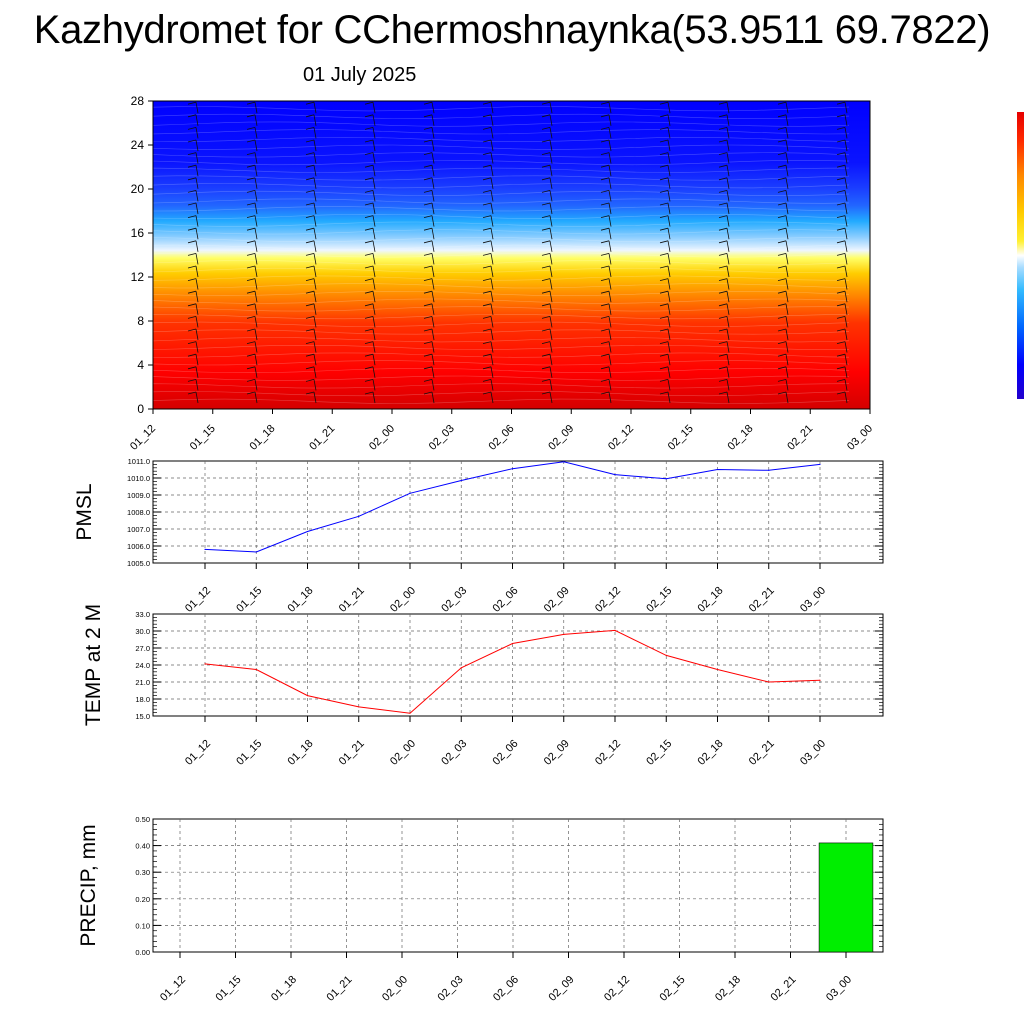 The image size is (1024, 1024). What do you see at coordinates (762, 600) in the screenshot?
I see `x-tick-label: 02_21` at bounding box center [762, 600].